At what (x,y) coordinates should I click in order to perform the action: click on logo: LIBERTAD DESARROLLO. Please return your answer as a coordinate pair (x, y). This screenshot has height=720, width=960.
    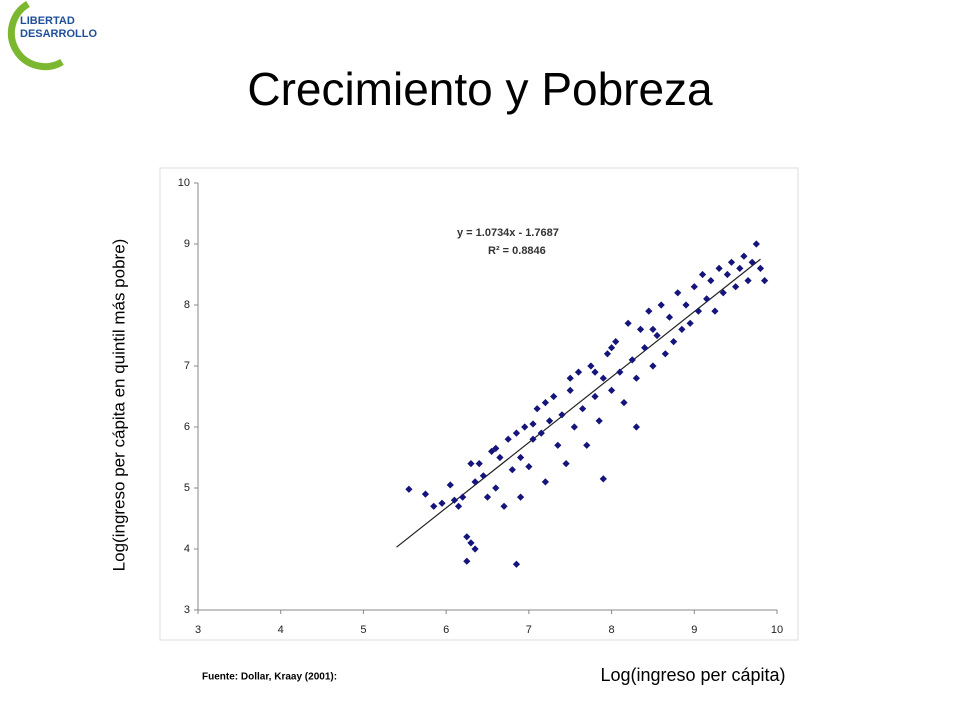
    Looking at the image, I should click on (52, 35).